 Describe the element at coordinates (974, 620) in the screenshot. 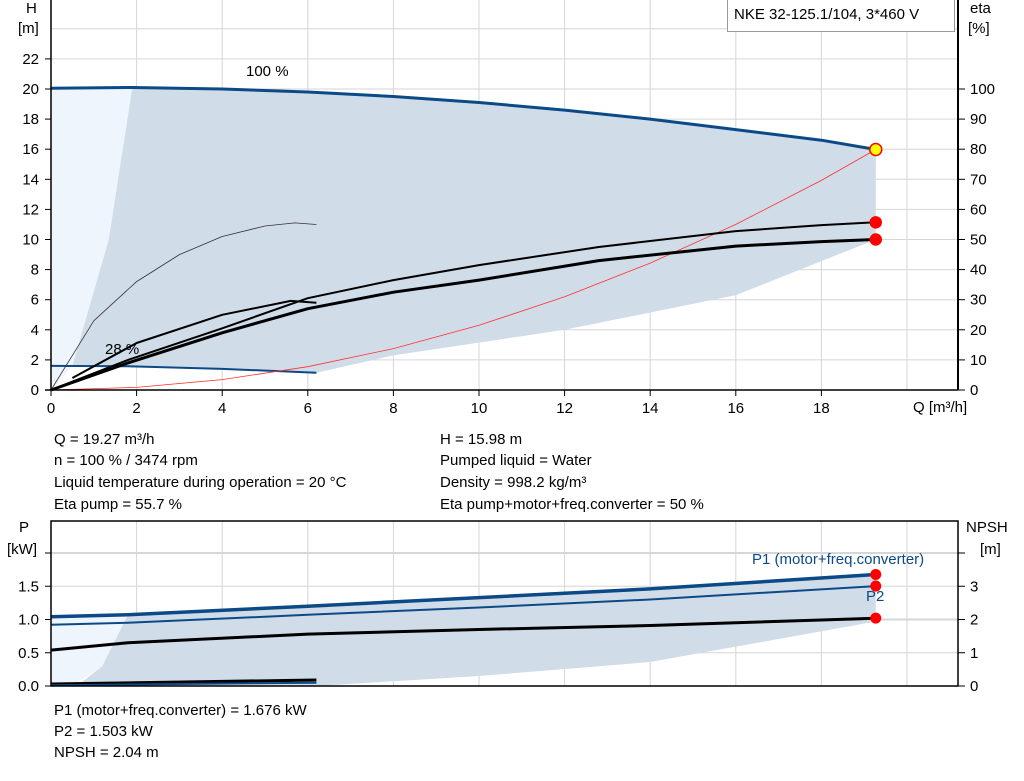

I see `npsh-tick-label: 2` at that location.